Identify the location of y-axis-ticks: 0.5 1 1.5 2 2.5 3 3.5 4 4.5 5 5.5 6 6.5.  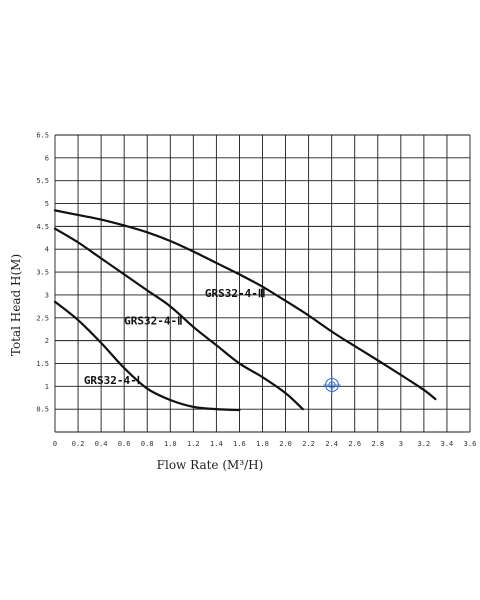
(42, 273).